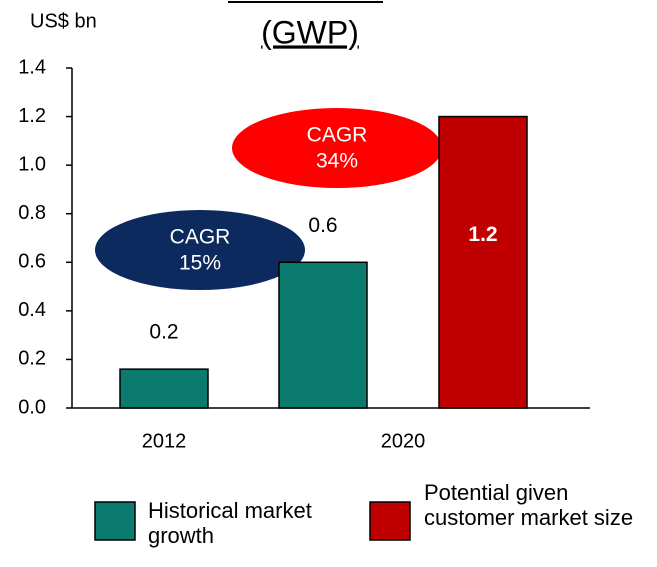  I want to click on value-label: 0.6, so click(322, 225).